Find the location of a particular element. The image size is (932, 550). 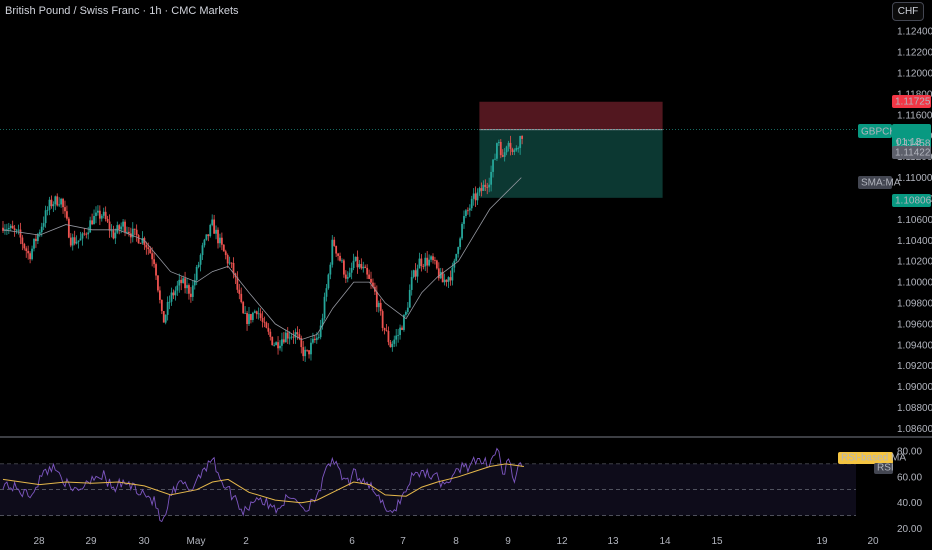

rsi-ma-line is located at coordinates (263, 483).